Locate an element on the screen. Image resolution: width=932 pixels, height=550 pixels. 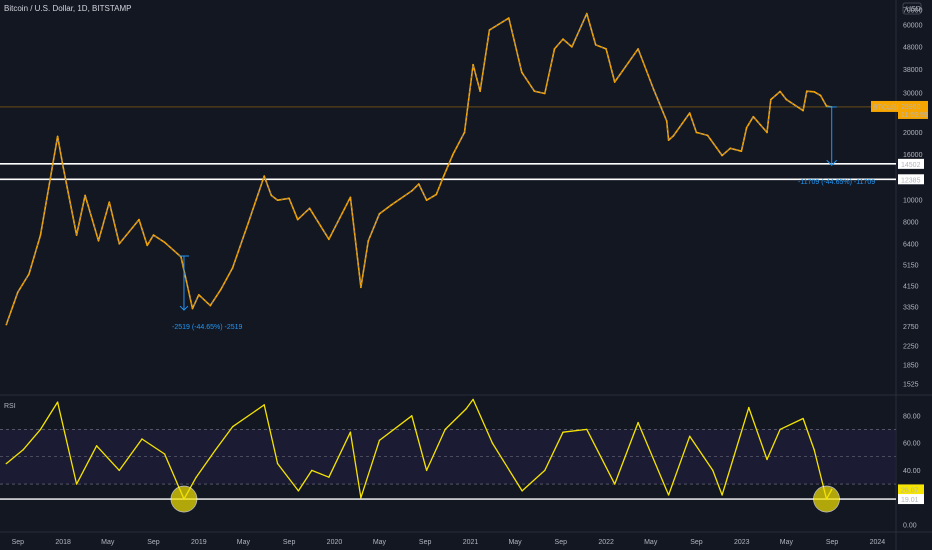
rsi-low-highlight-circle is located at coordinates (826, 499).